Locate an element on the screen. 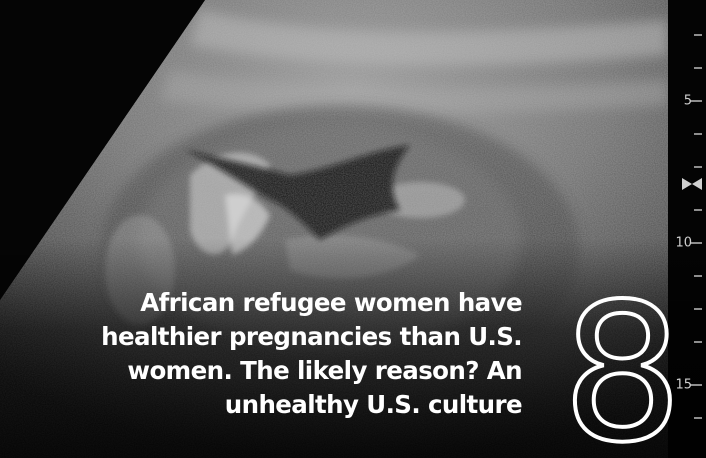 The height and width of the screenshot is (458, 706). depth-label-15: 15 is located at coordinates (683, 385).